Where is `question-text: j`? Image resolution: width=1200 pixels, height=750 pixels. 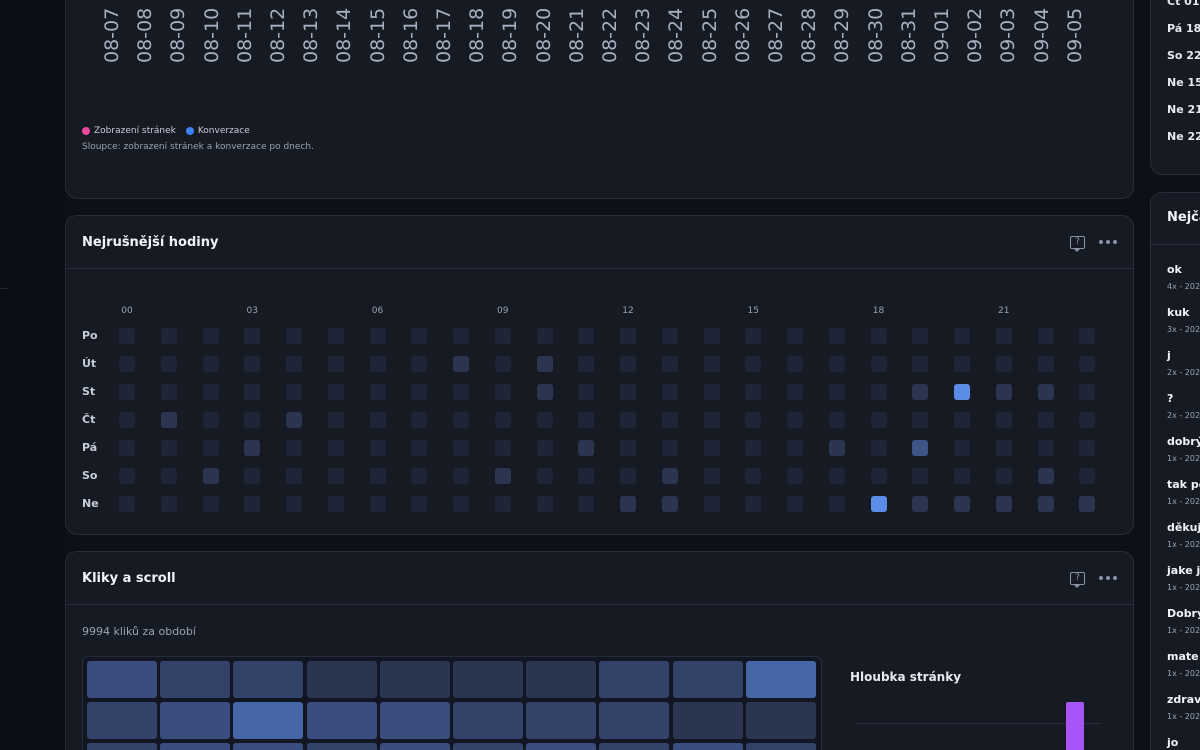 question-text: j is located at coordinates (1169, 355).